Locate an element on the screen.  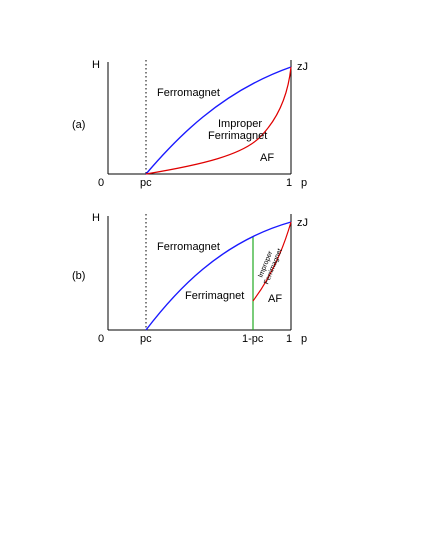
panel-a-pc-text: pc is located at coordinates (146, 183).